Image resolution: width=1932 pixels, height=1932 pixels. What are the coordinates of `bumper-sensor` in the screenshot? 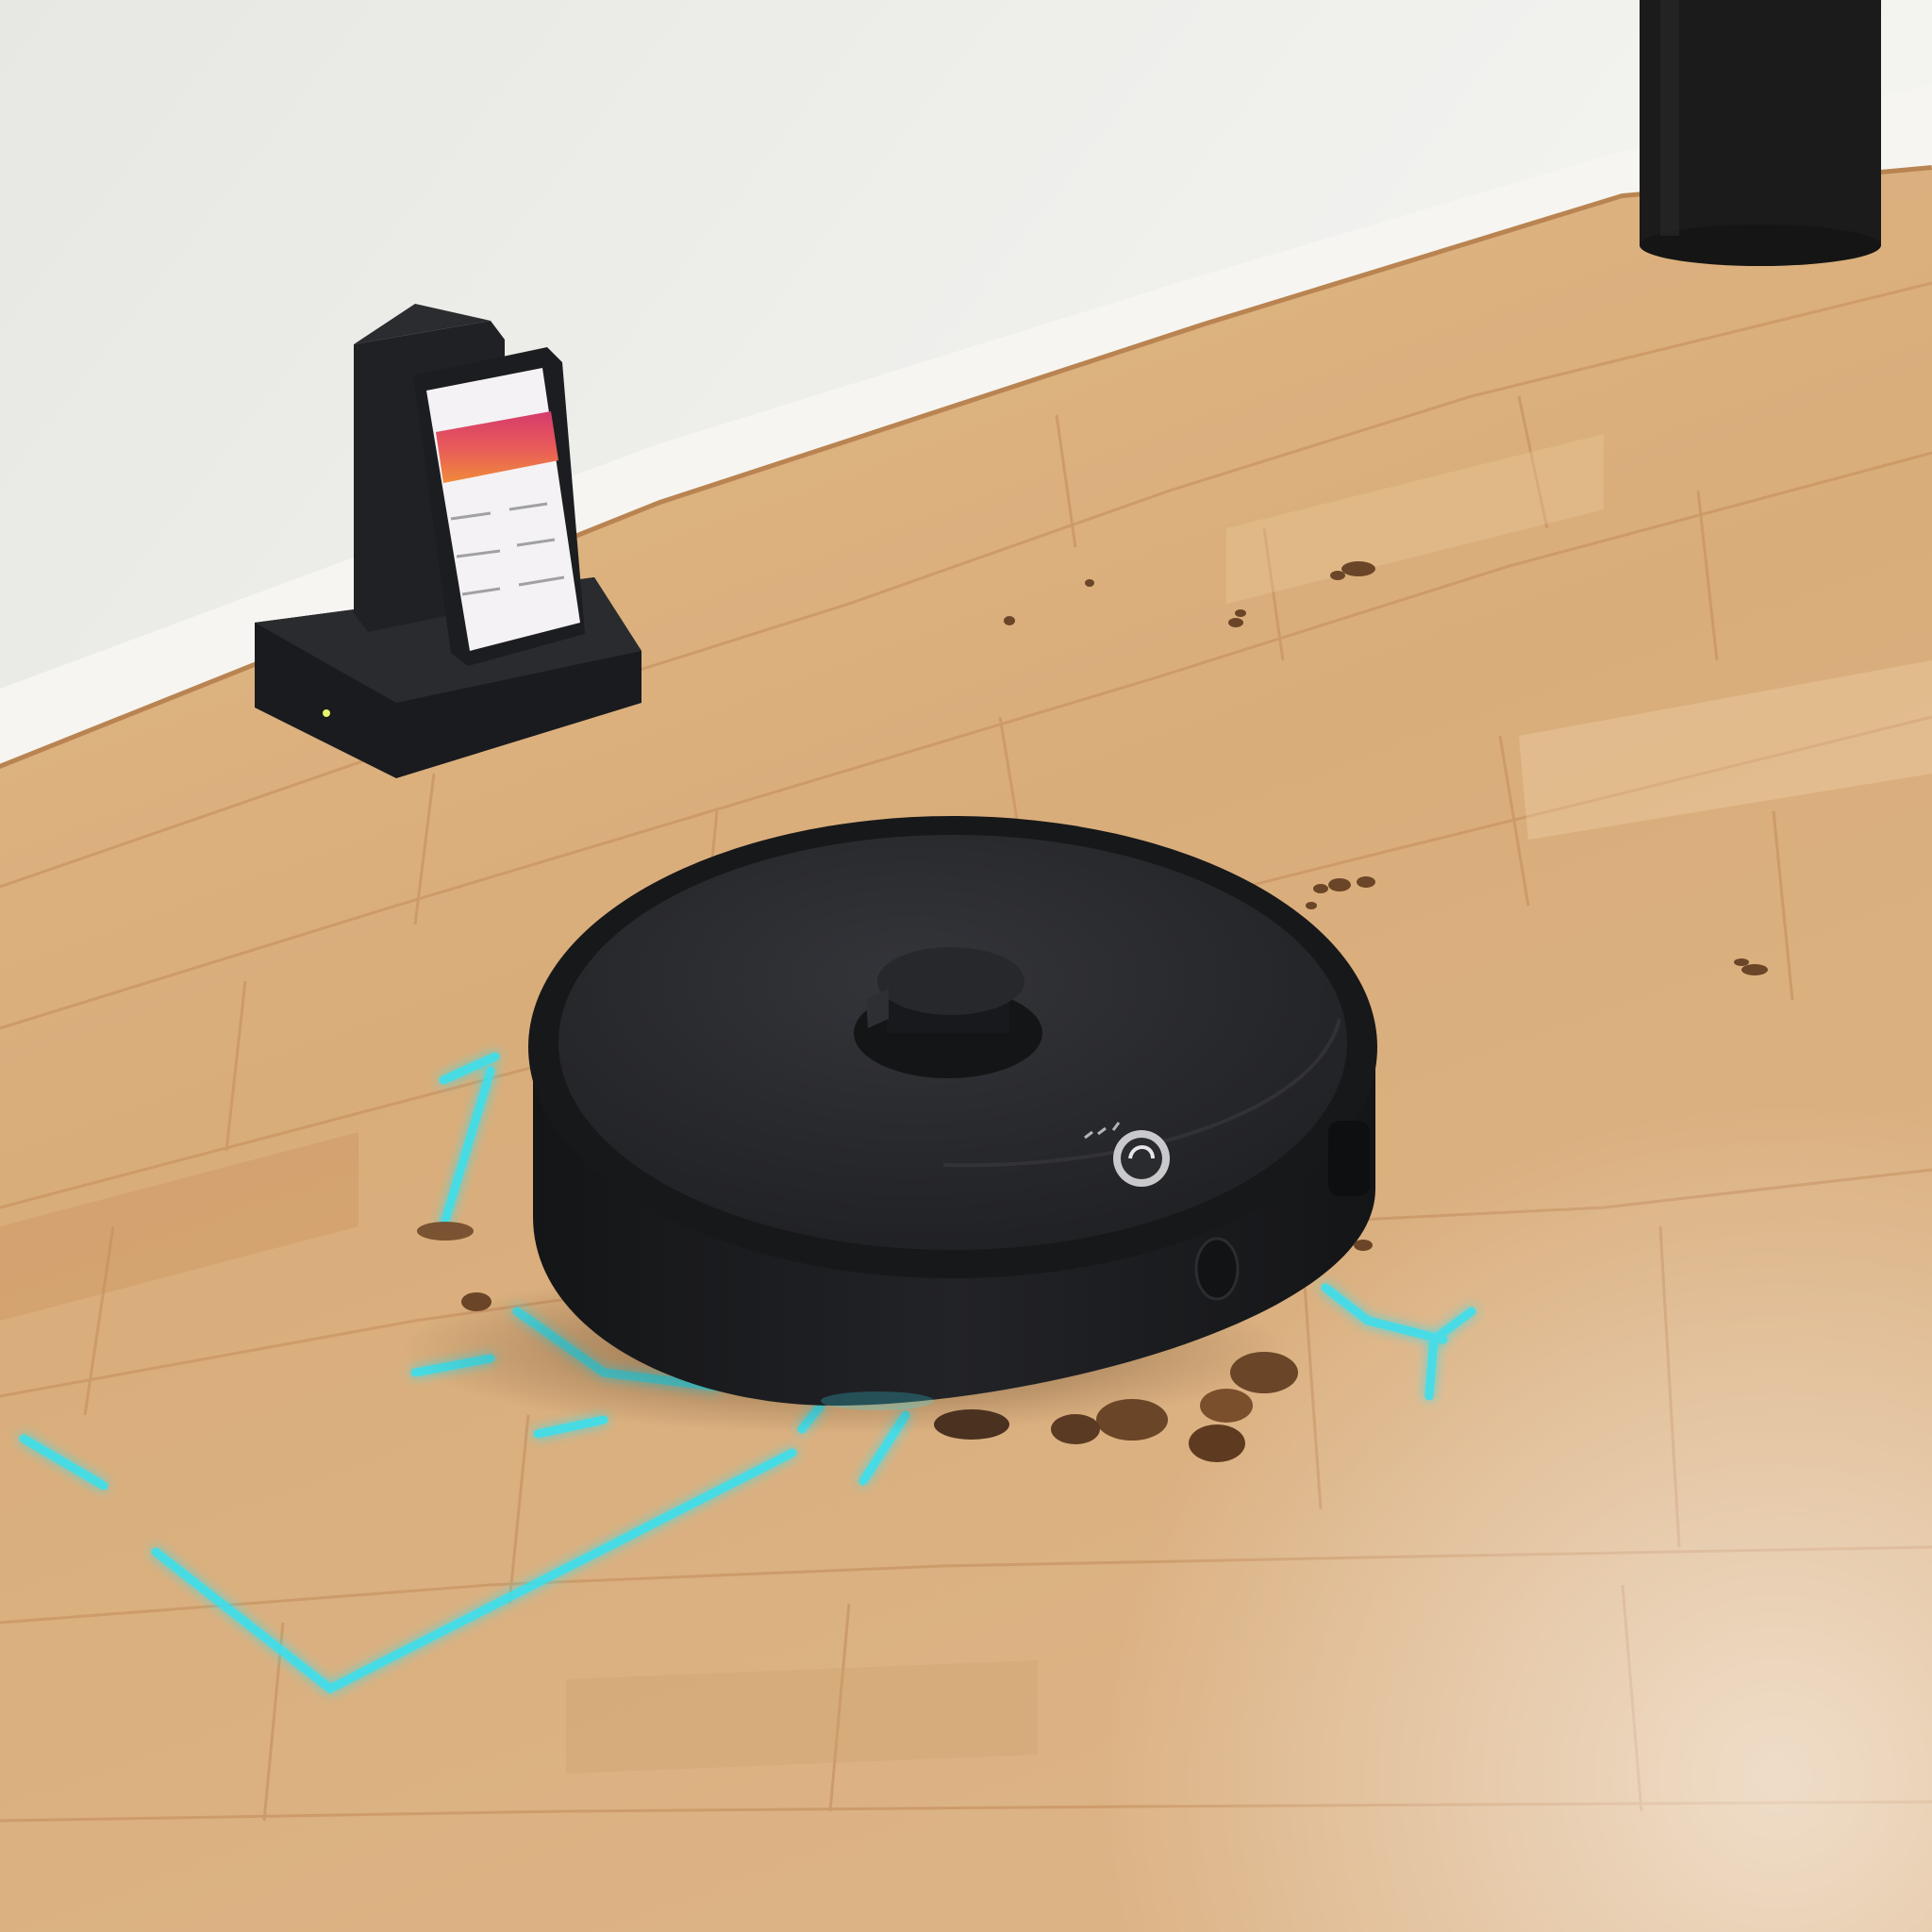 It's located at (1349, 1158).